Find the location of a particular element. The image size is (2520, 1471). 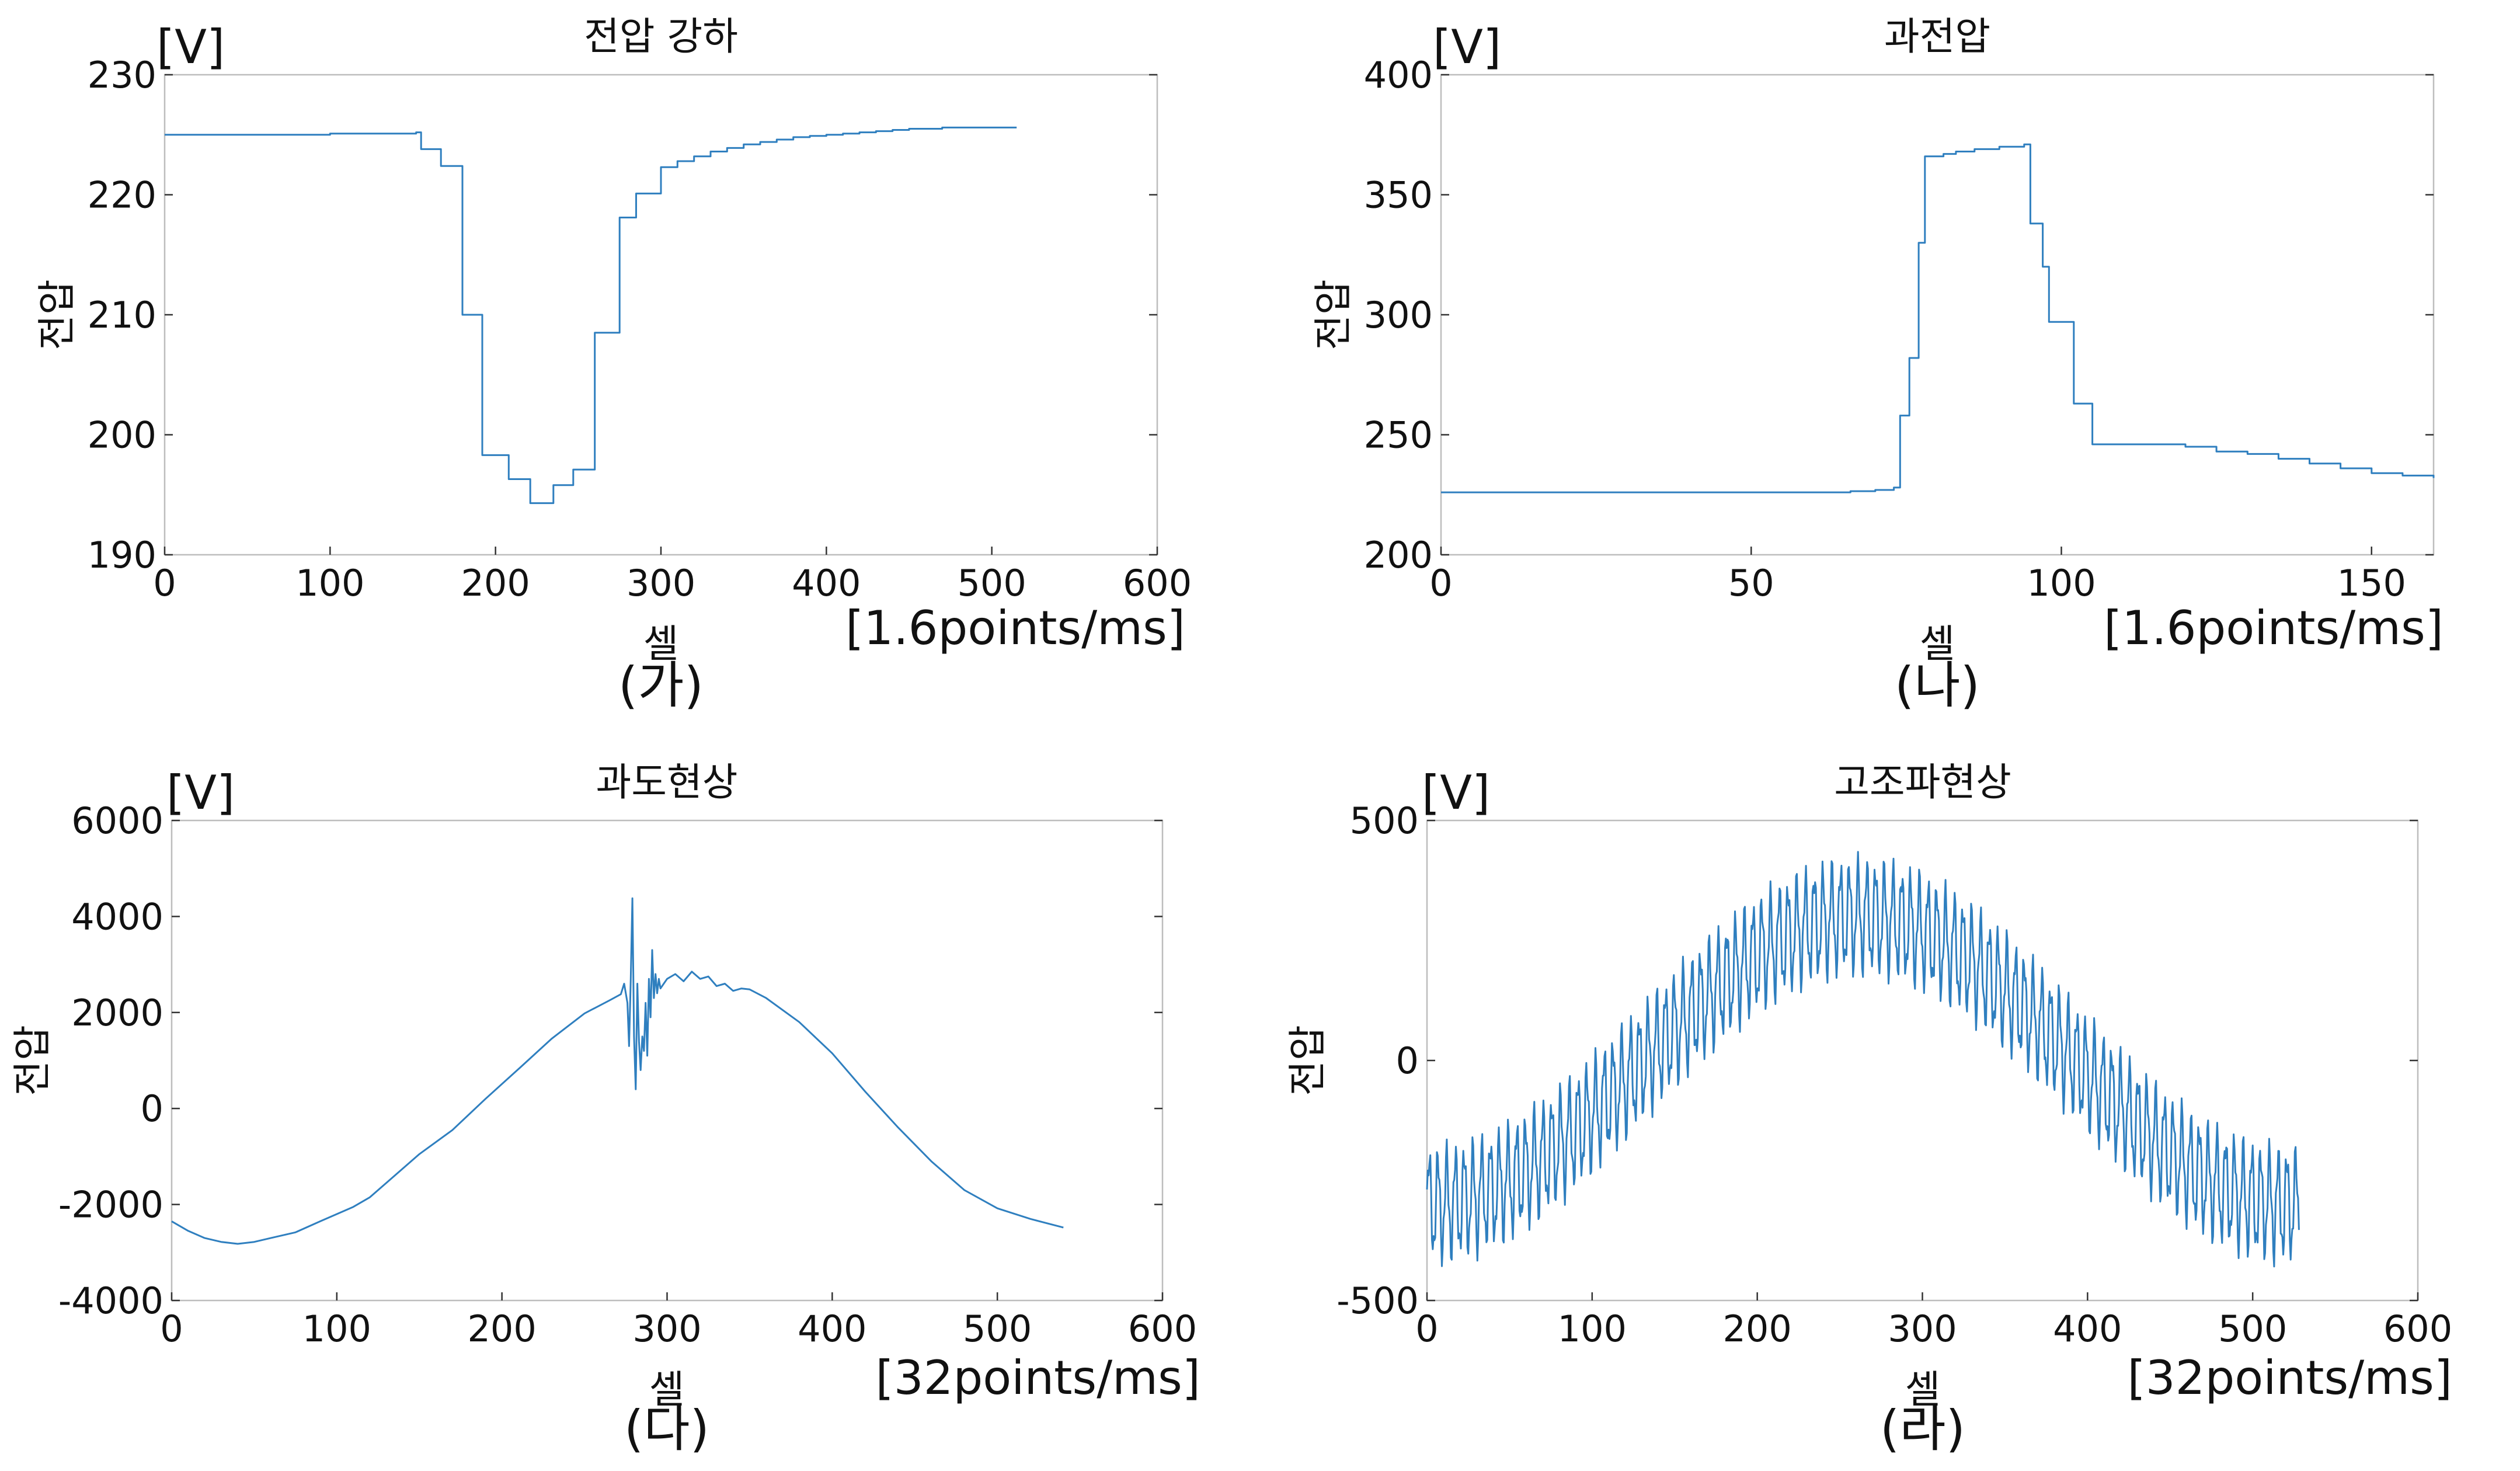

chart-title: 과전압 is located at coordinates (1937, 36).